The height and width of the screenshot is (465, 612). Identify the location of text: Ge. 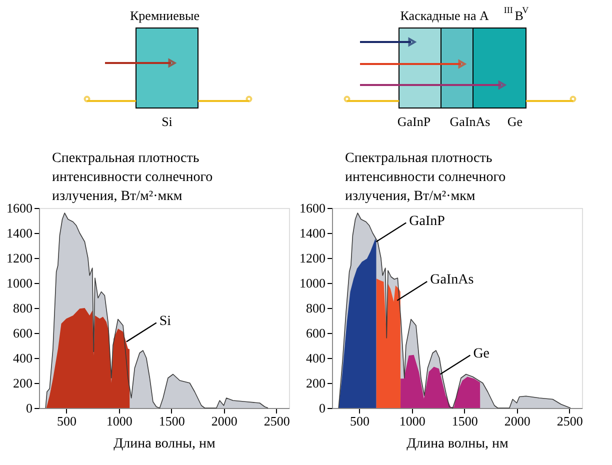
(515, 121).